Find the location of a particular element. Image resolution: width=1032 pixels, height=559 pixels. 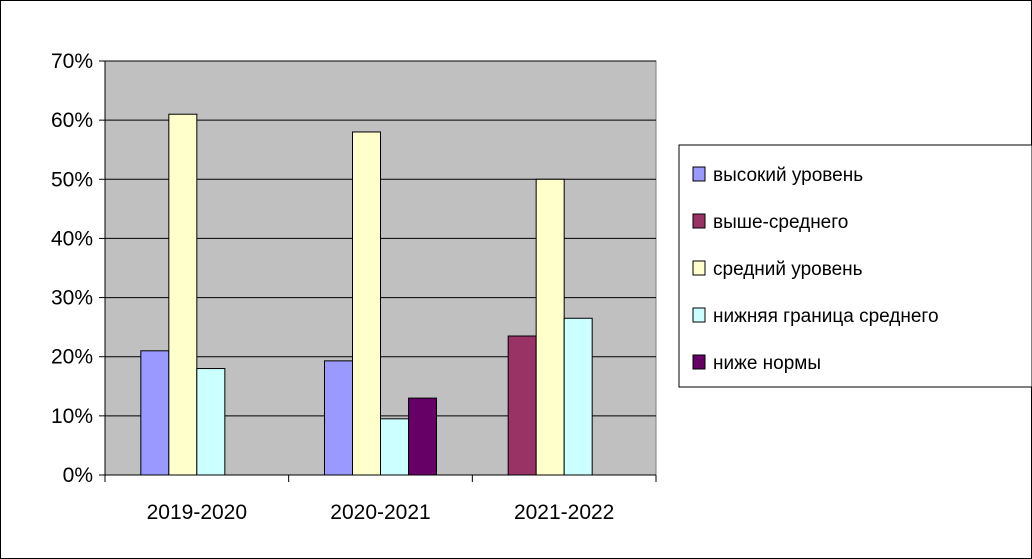

bar-4-2019-2020 is located at coordinates (211, 422).